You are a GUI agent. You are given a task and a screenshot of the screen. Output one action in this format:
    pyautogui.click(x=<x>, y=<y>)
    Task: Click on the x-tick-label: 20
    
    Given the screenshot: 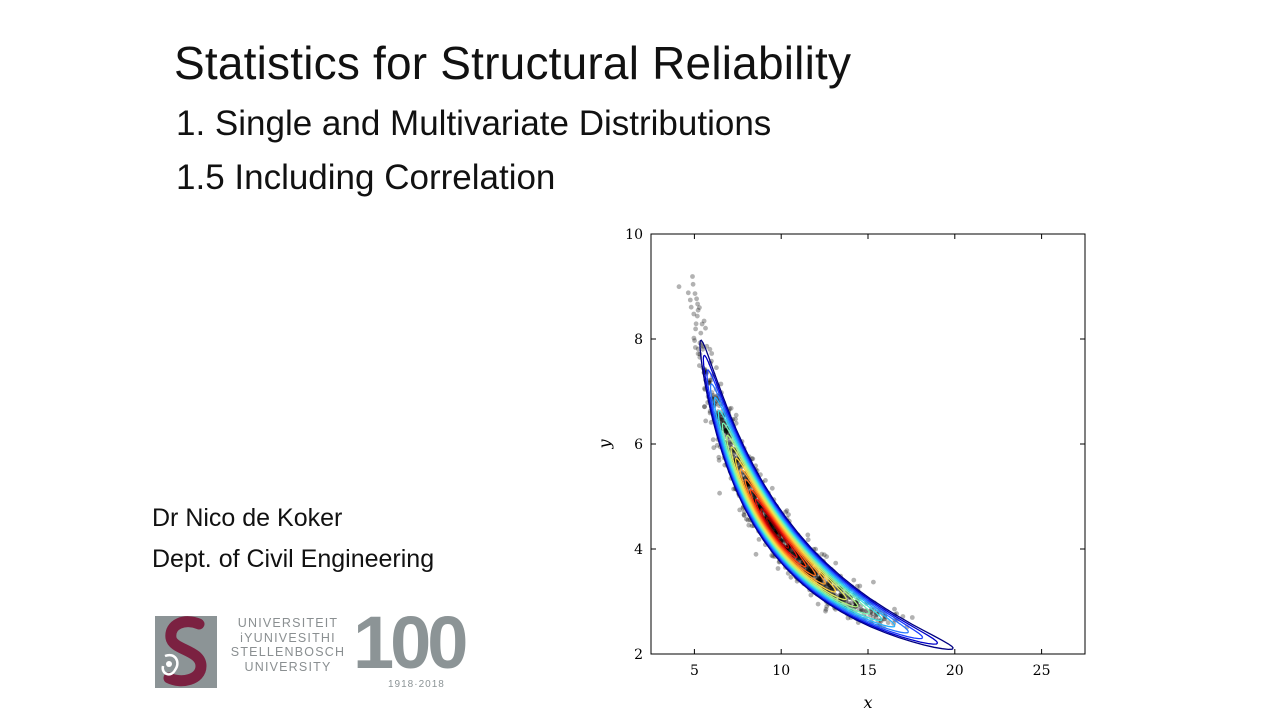 What is the action you would take?
    pyautogui.click(x=955, y=671)
    